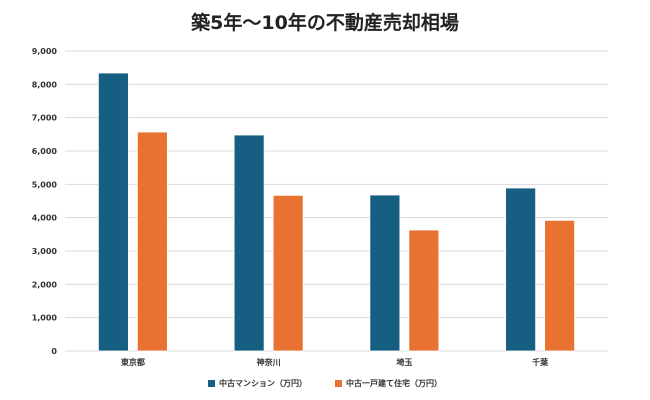  What do you see at coordinates (45, 251) in the screenshot?
I see `y-tick-label: 3,000` at bounding box center [45, 251].